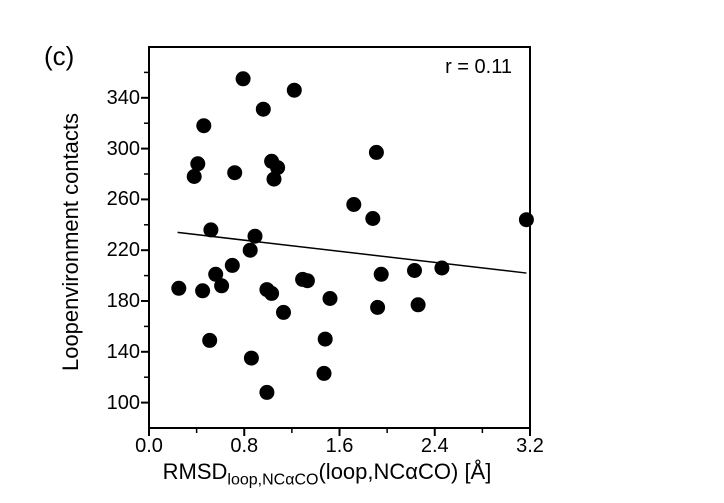 This screenshot has height=503, width=724. What do you see at coordinates (405, 471) in the screenshot?
I see `x-axis-title-rest: (loop,NCαCO) [Å]` at bounding box center [405, 471].